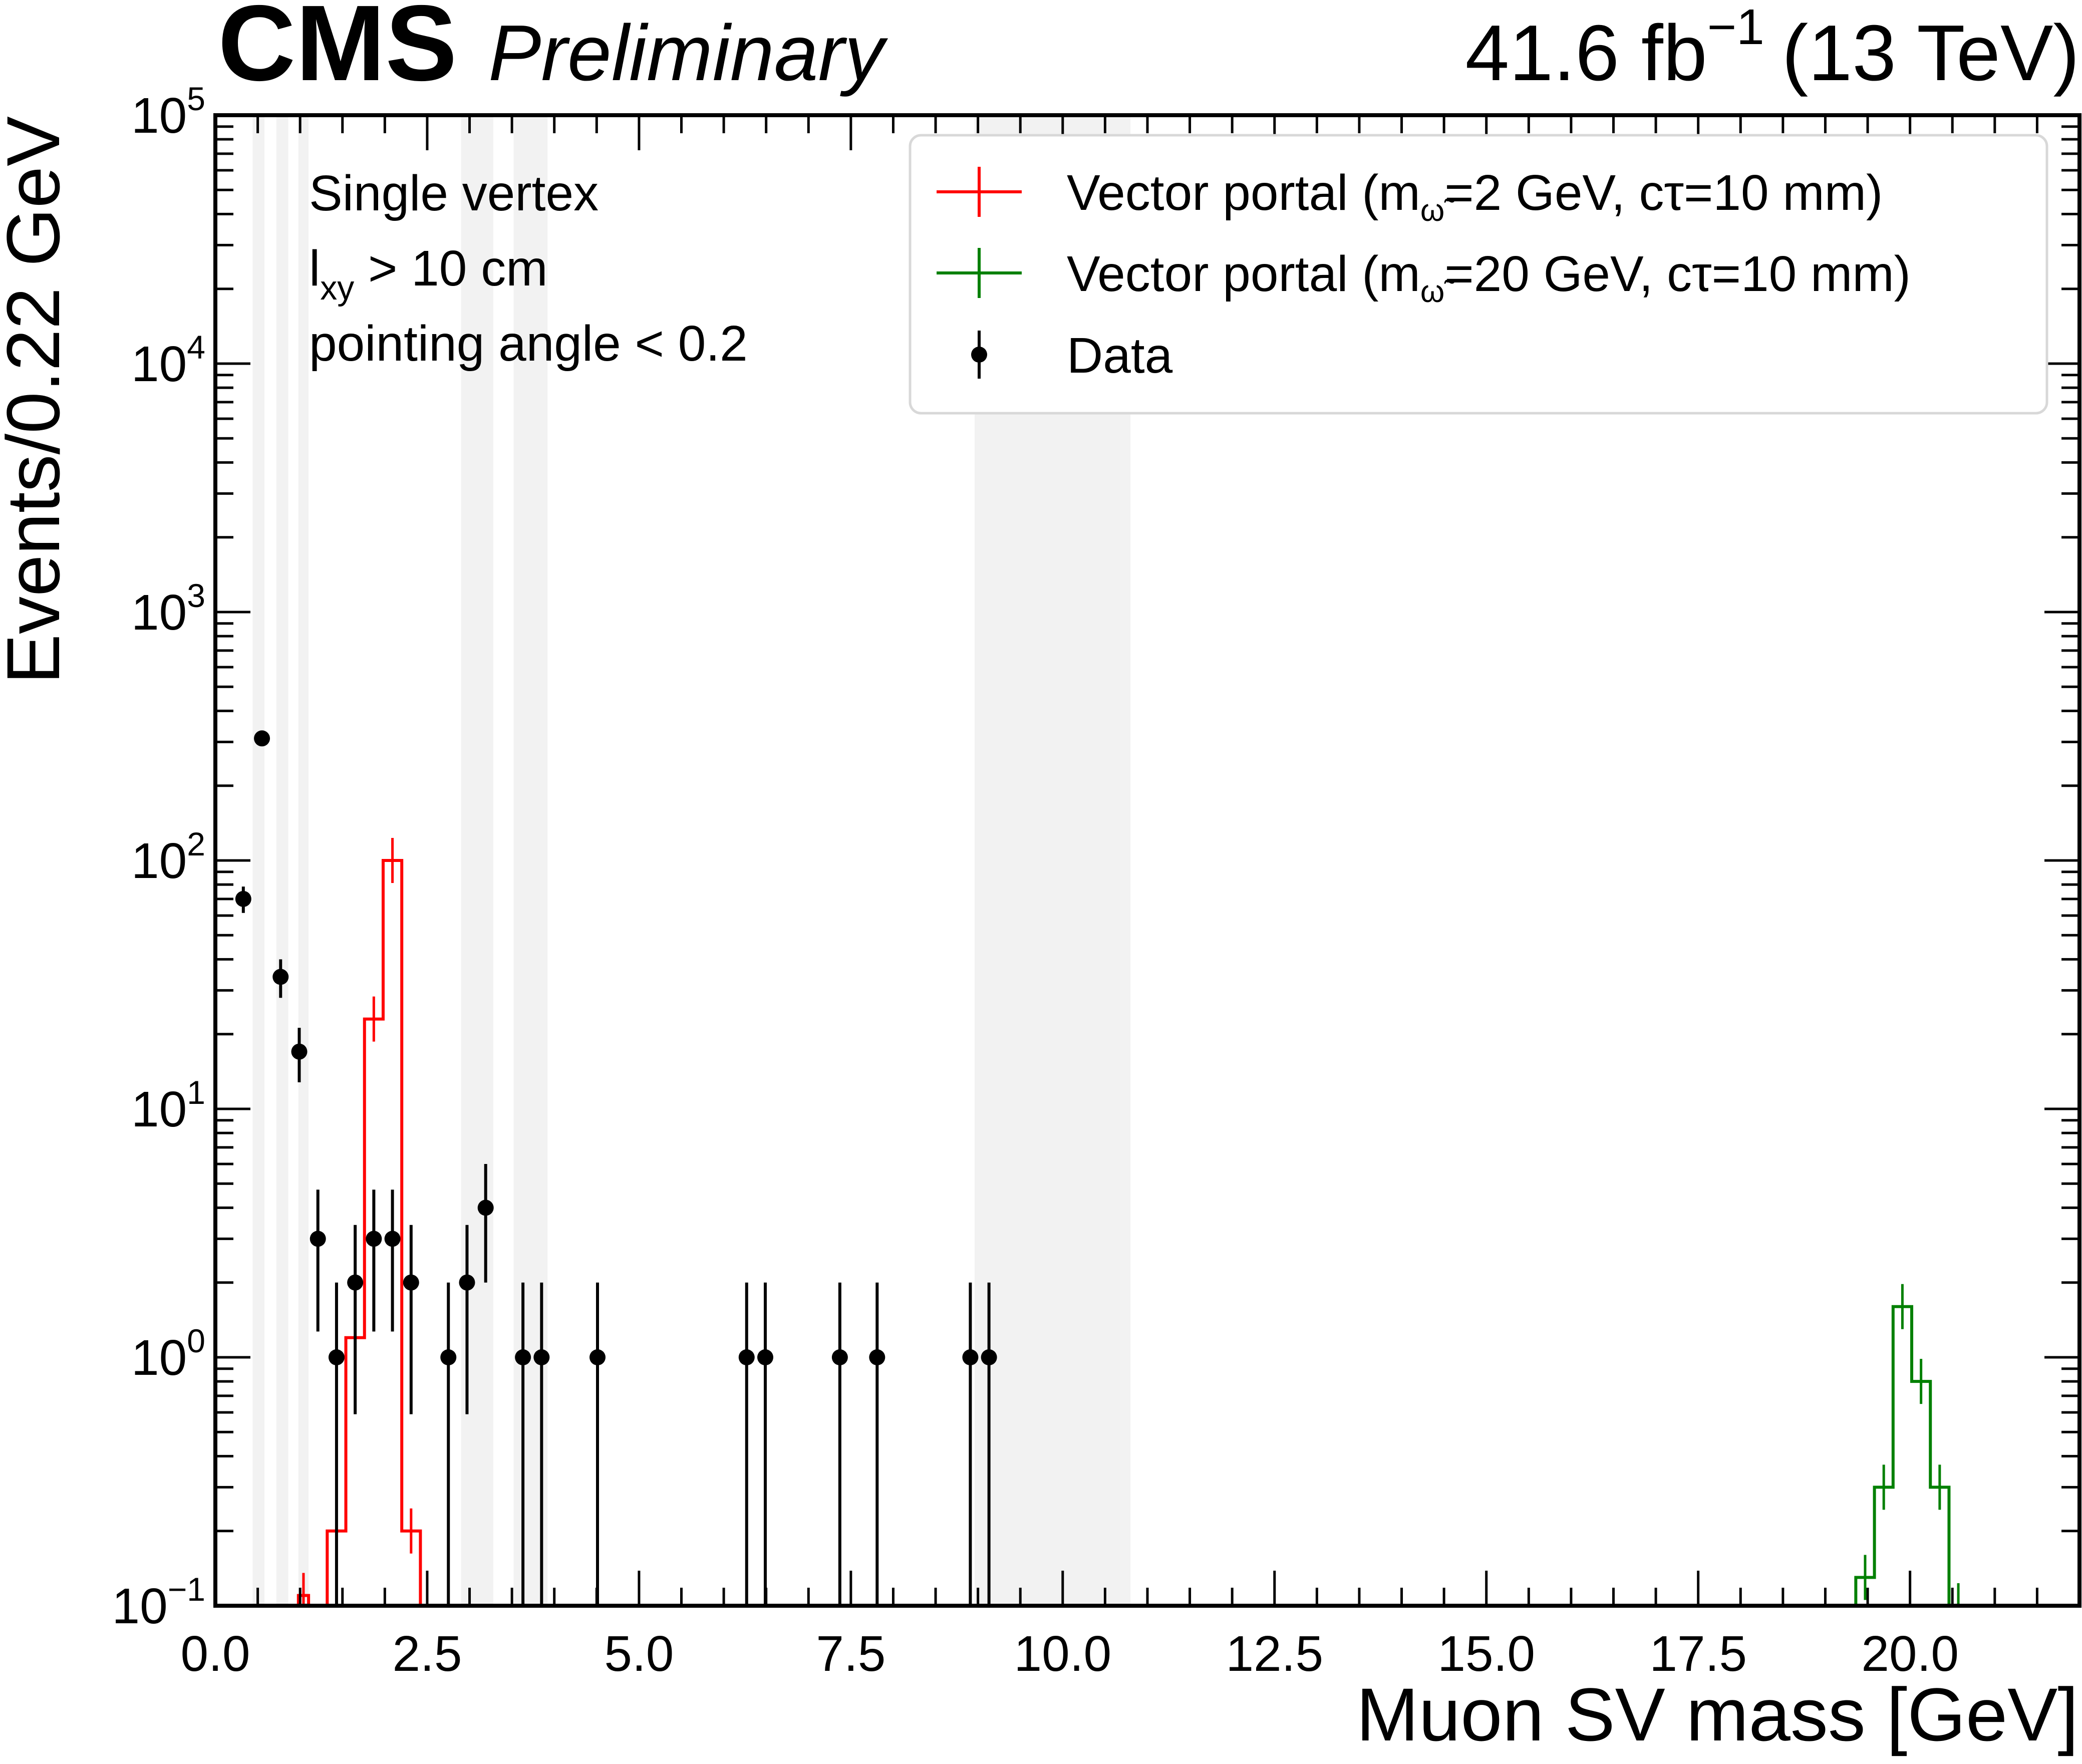 The height and width of the screenshot is (1764, 2082). I want to click on legend-box, so click(1478, 274).